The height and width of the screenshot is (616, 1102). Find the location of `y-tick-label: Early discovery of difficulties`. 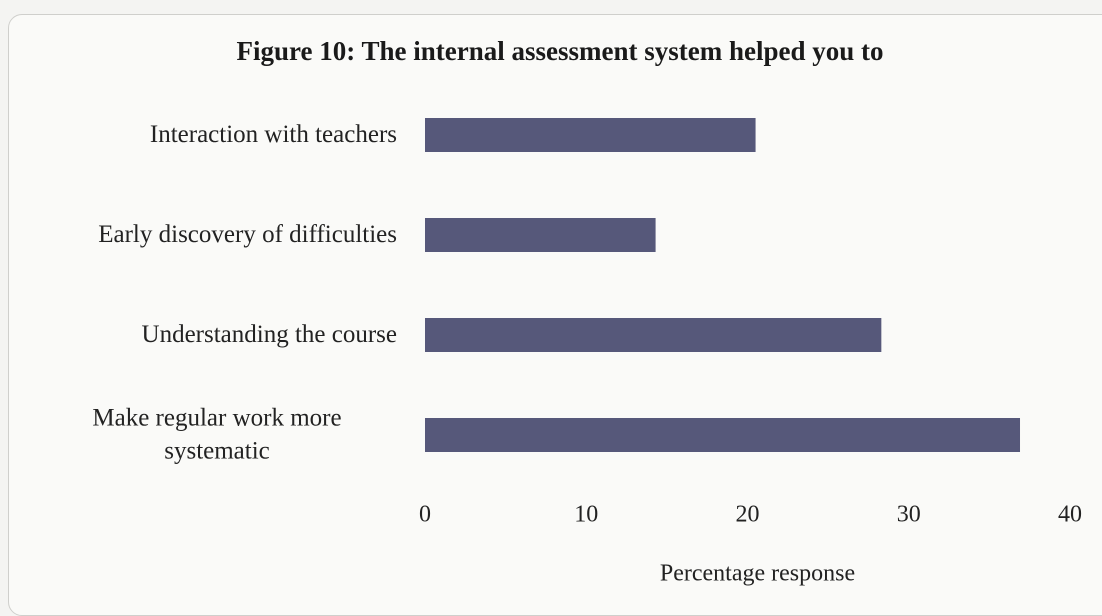

y-tick-label: Early discovery of difficulties is located at coordinates (247, 234).